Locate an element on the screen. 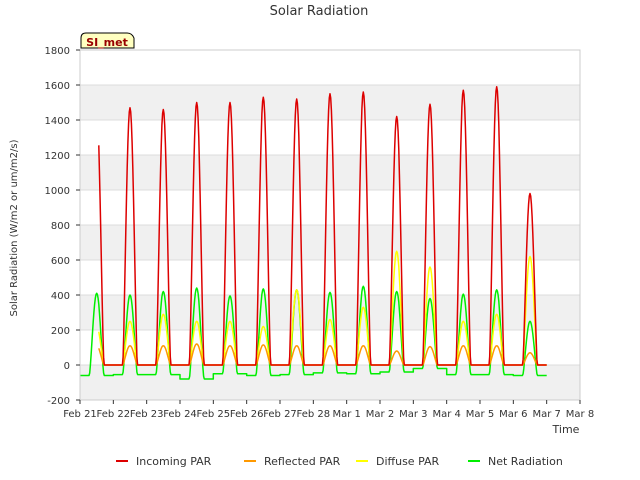 The height and width of the screenshot is (480, 640). x-tick-label: Feb 28 is located at coordinates (314, 414).